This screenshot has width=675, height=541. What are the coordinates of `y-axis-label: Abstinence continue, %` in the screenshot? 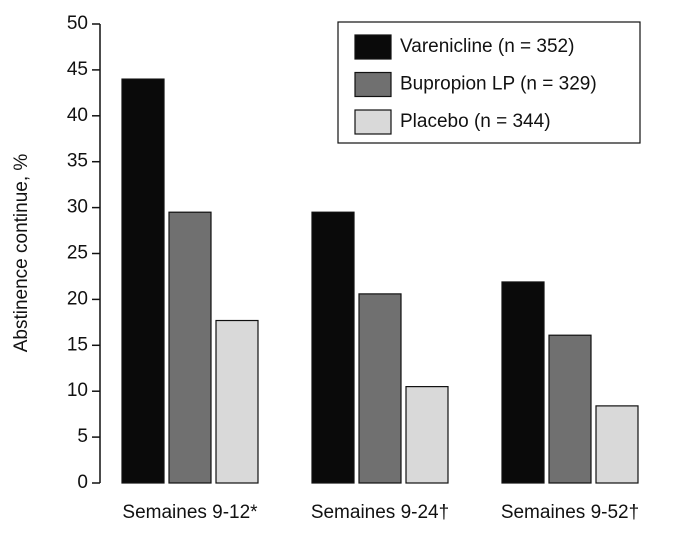 It's located at (21, 253).